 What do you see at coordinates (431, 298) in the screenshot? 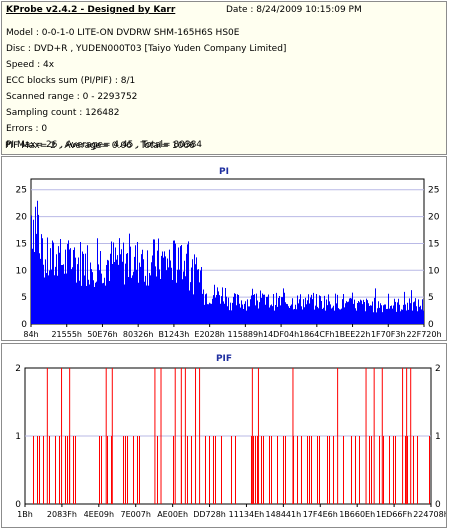
I see `pi-y-tick-right: 5` at bounding box center [431, 298].